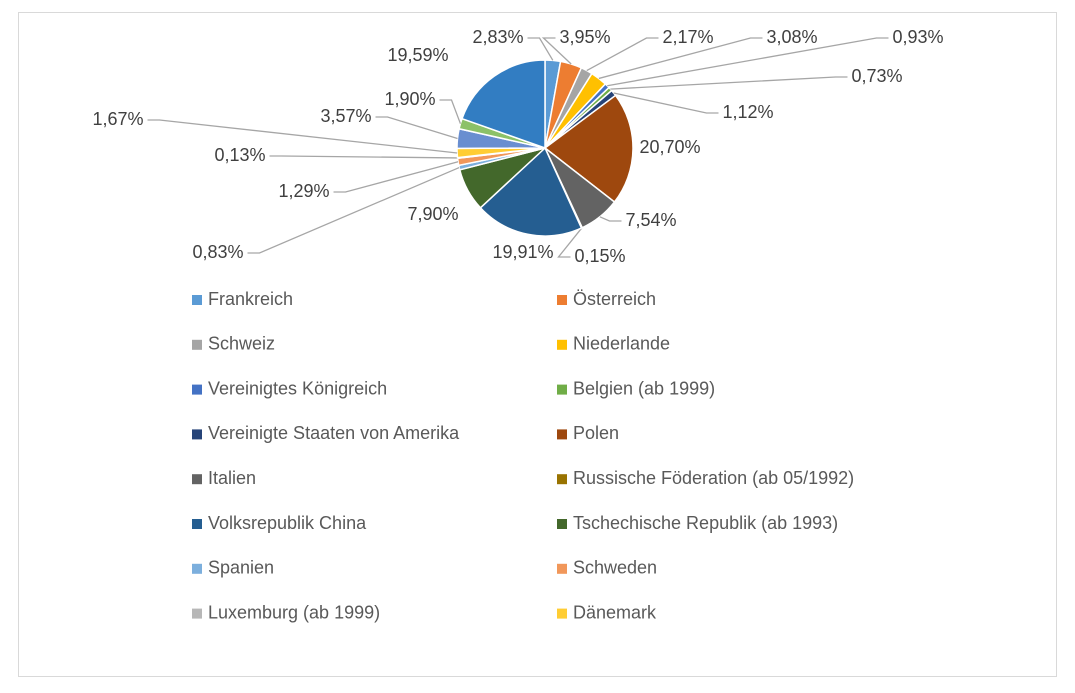 Image resolution: width=1075 pixels, height=693 pixels. Describe the element at coordinates (584, 37) in the screenshot. I see `data-label: 3,95%` at that location.